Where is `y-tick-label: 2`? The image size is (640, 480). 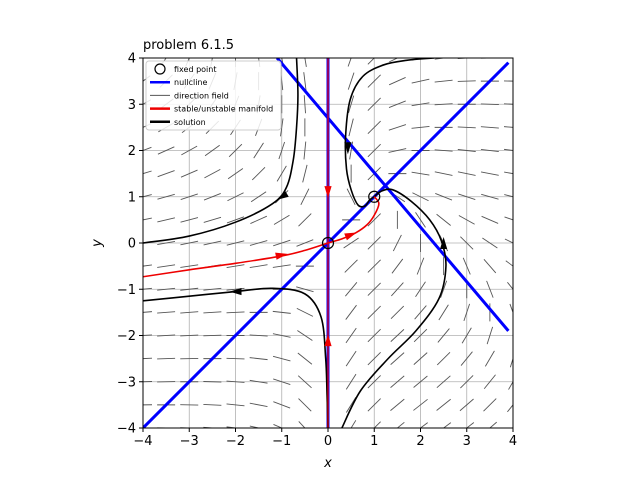
y-tick-label: 2 is located at coordinates (132, 151).